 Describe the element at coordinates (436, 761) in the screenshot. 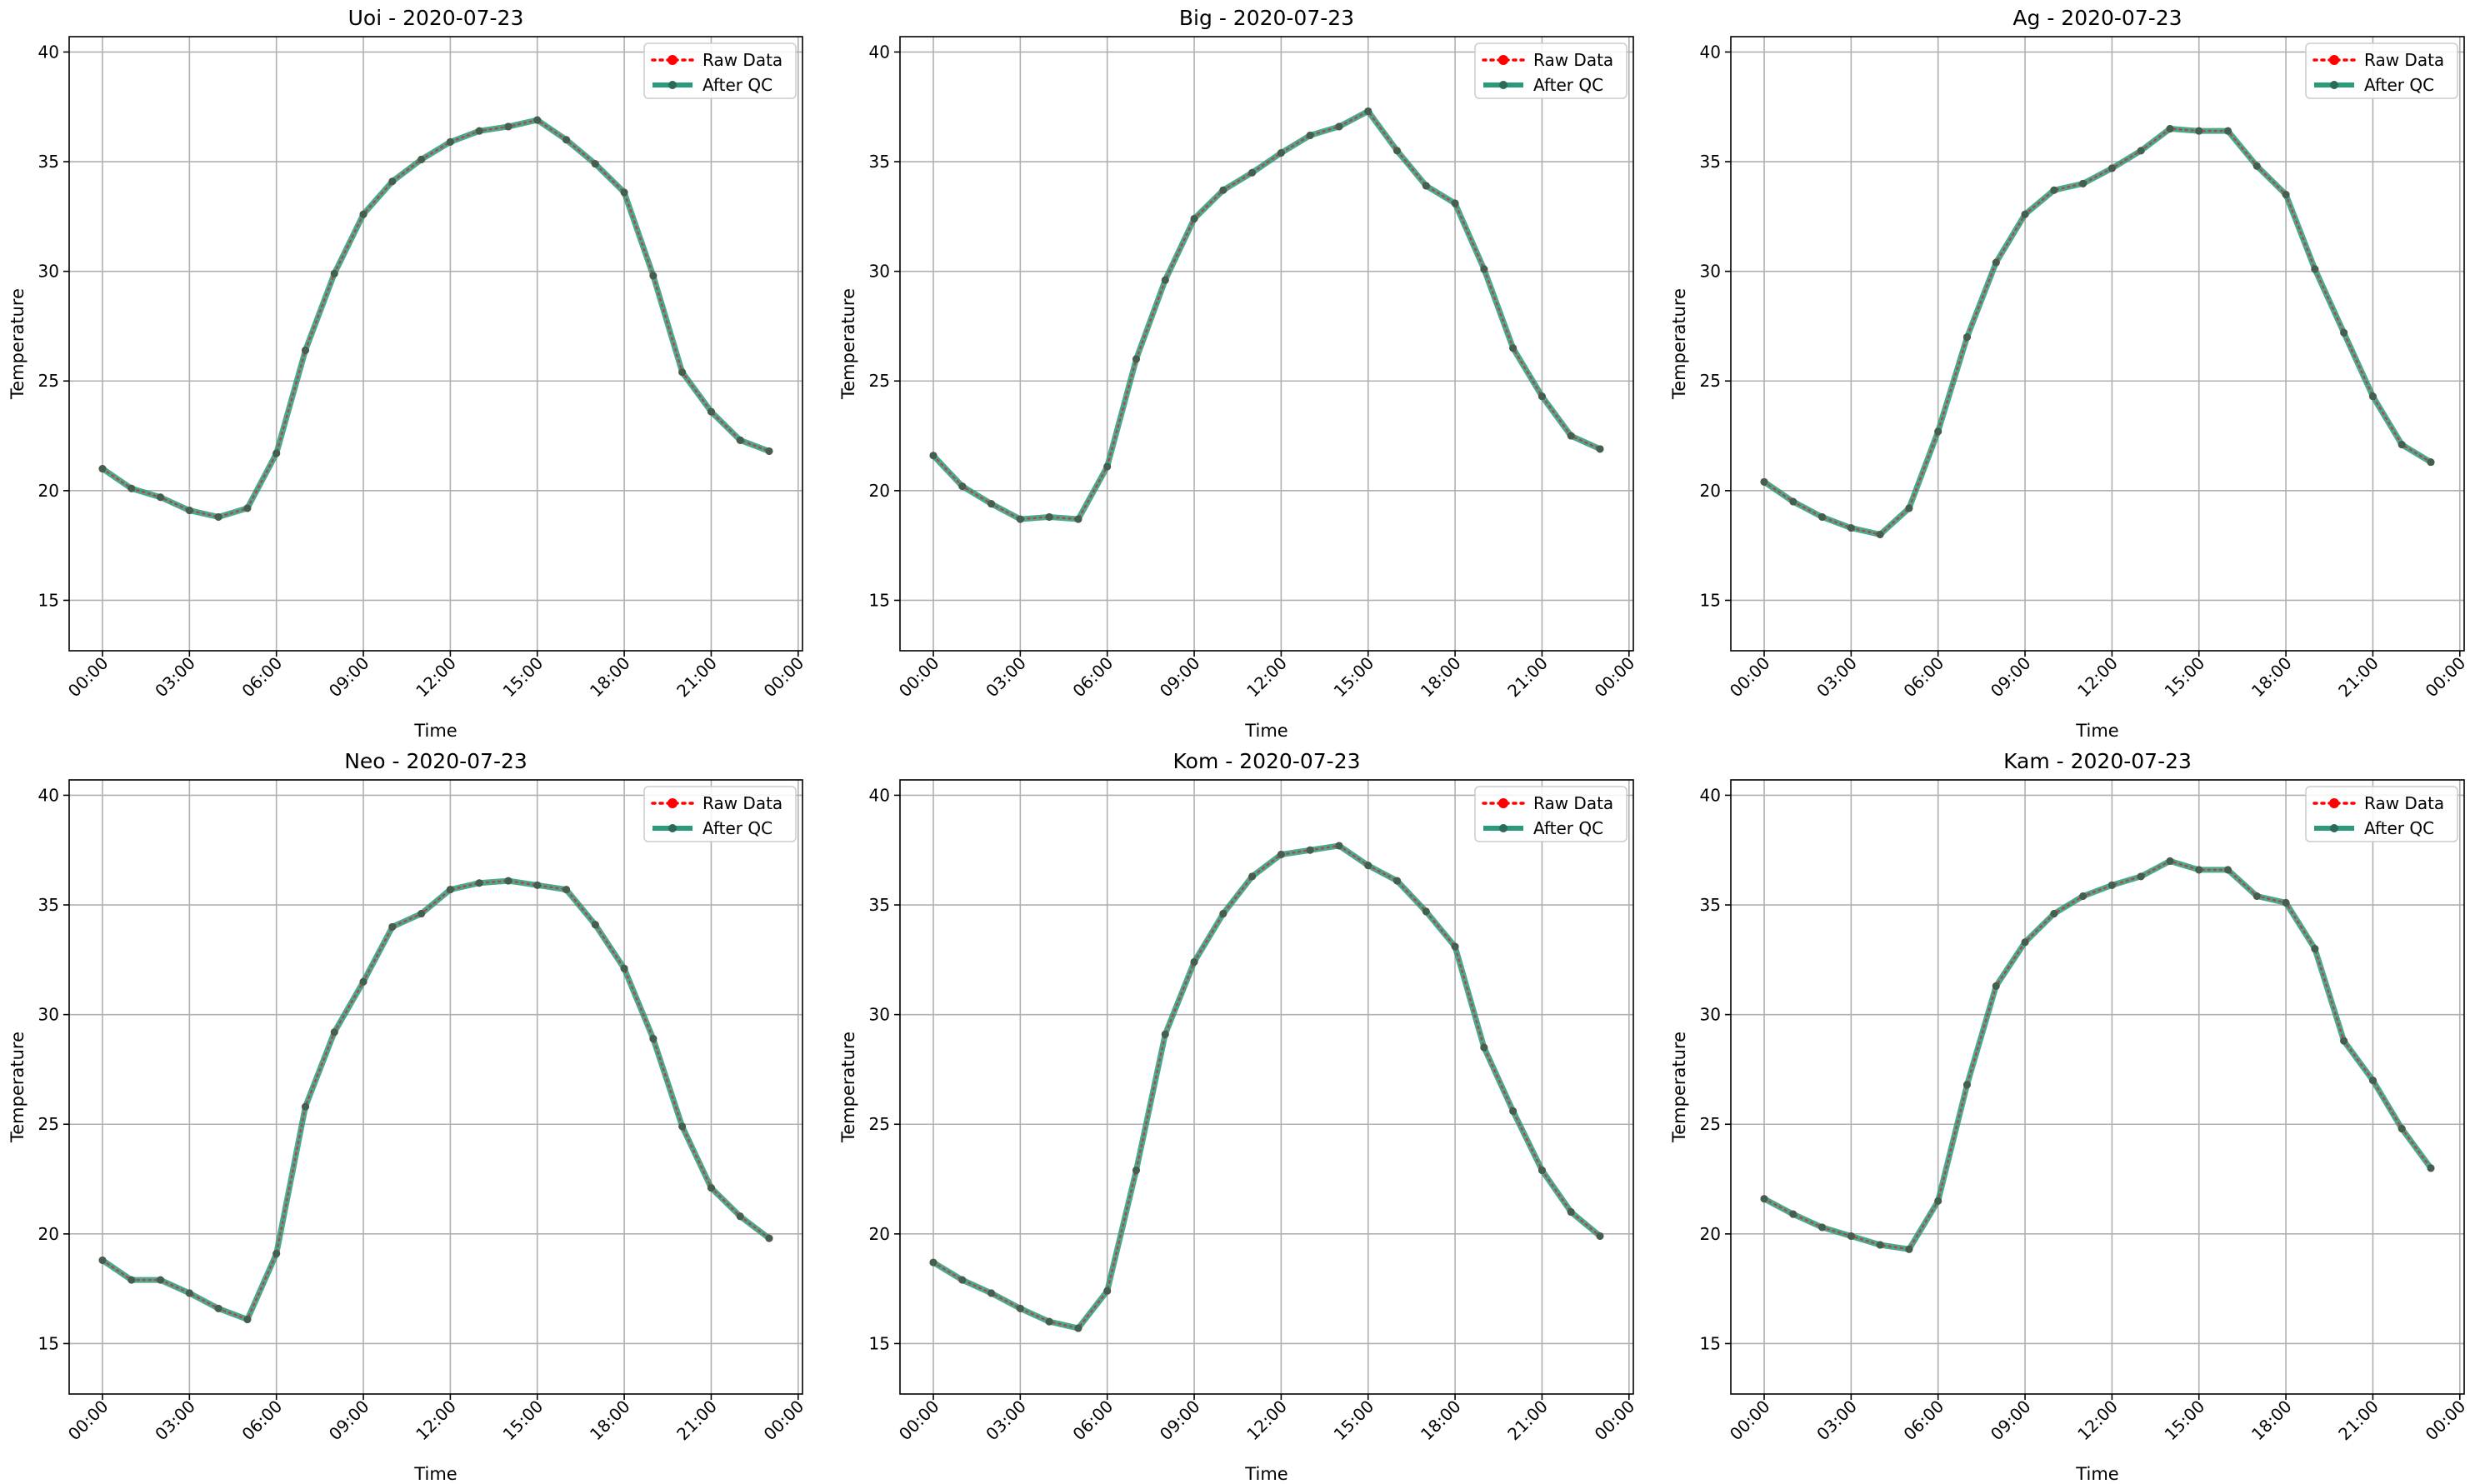

I see `chart-title: Neo - 2020-07-23` at that location.